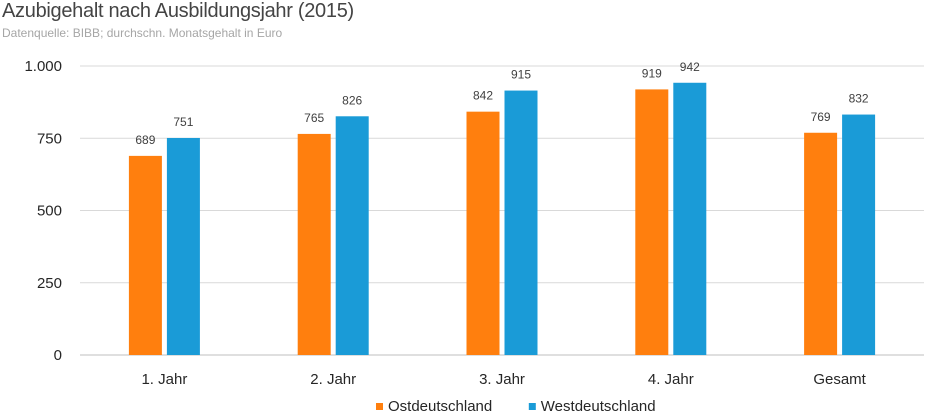  Describe the element at coordinates (859, 99) in the screenshot. I see `data-label: 832` at that location.